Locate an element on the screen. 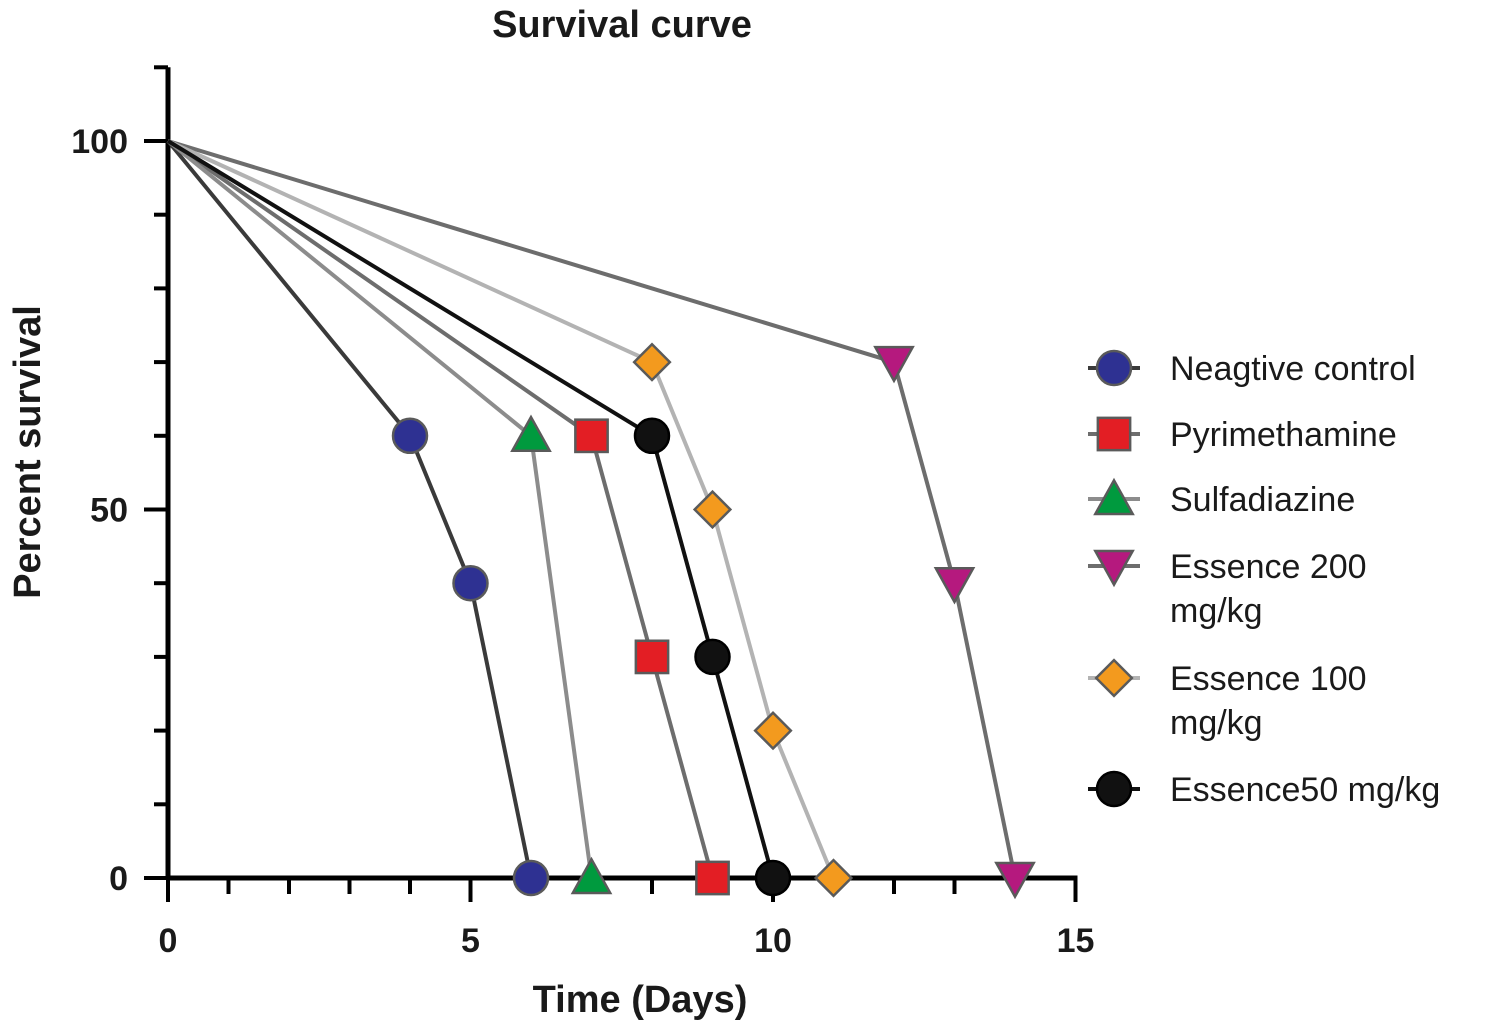 This screenshot has width=1488, height=1031. y-axis-label: Percent survival is located at coordinates (28, 452).